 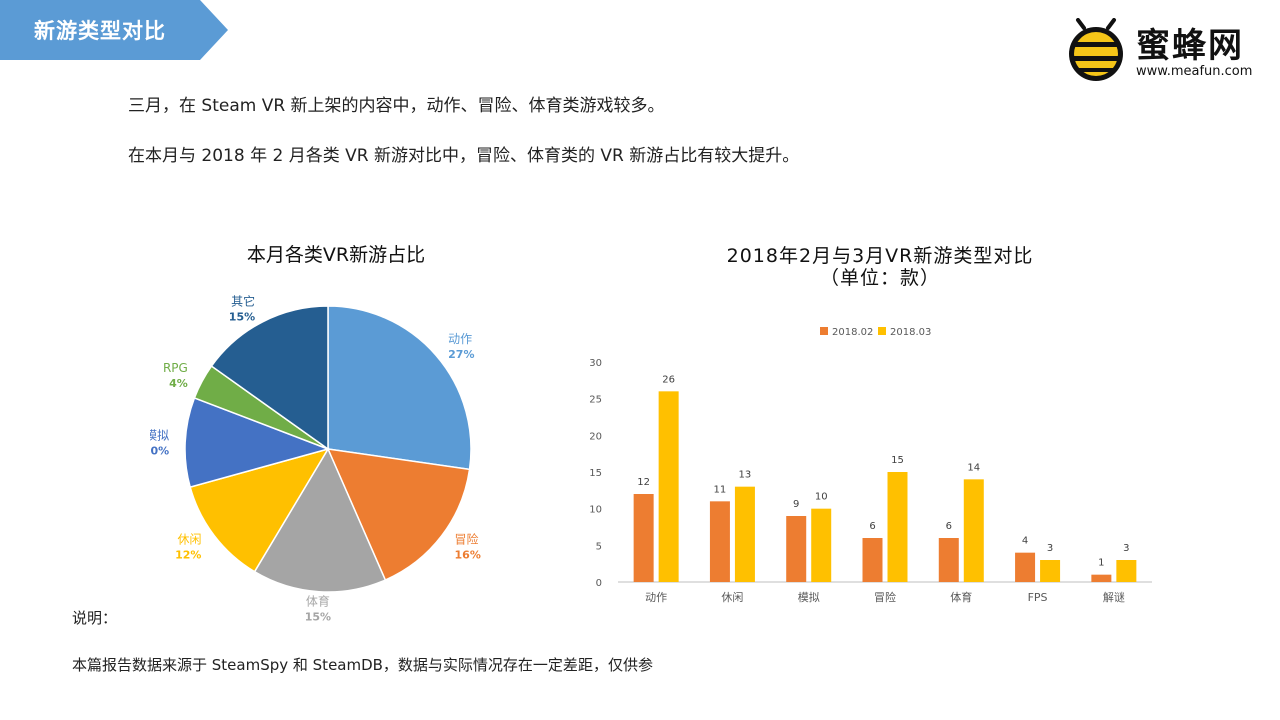 I want to click on data-label-0-5: 4, so click(x=1025, y=541).